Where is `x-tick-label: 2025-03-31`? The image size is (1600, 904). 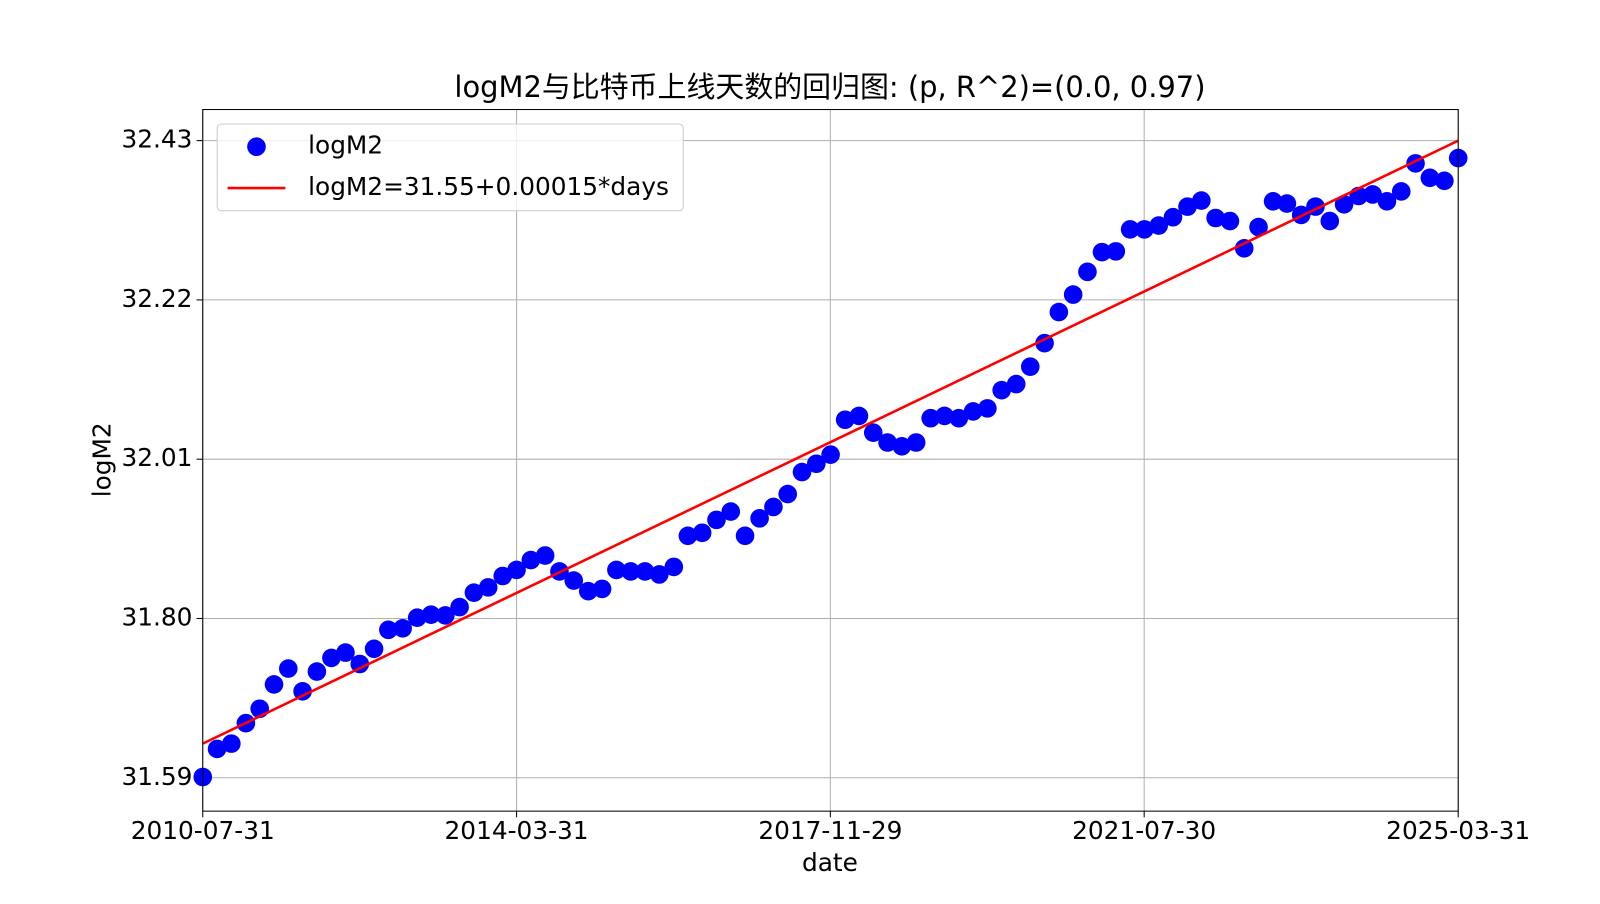
x-tick-label: 2025-03-31 is located at coordinates (1458, 830).